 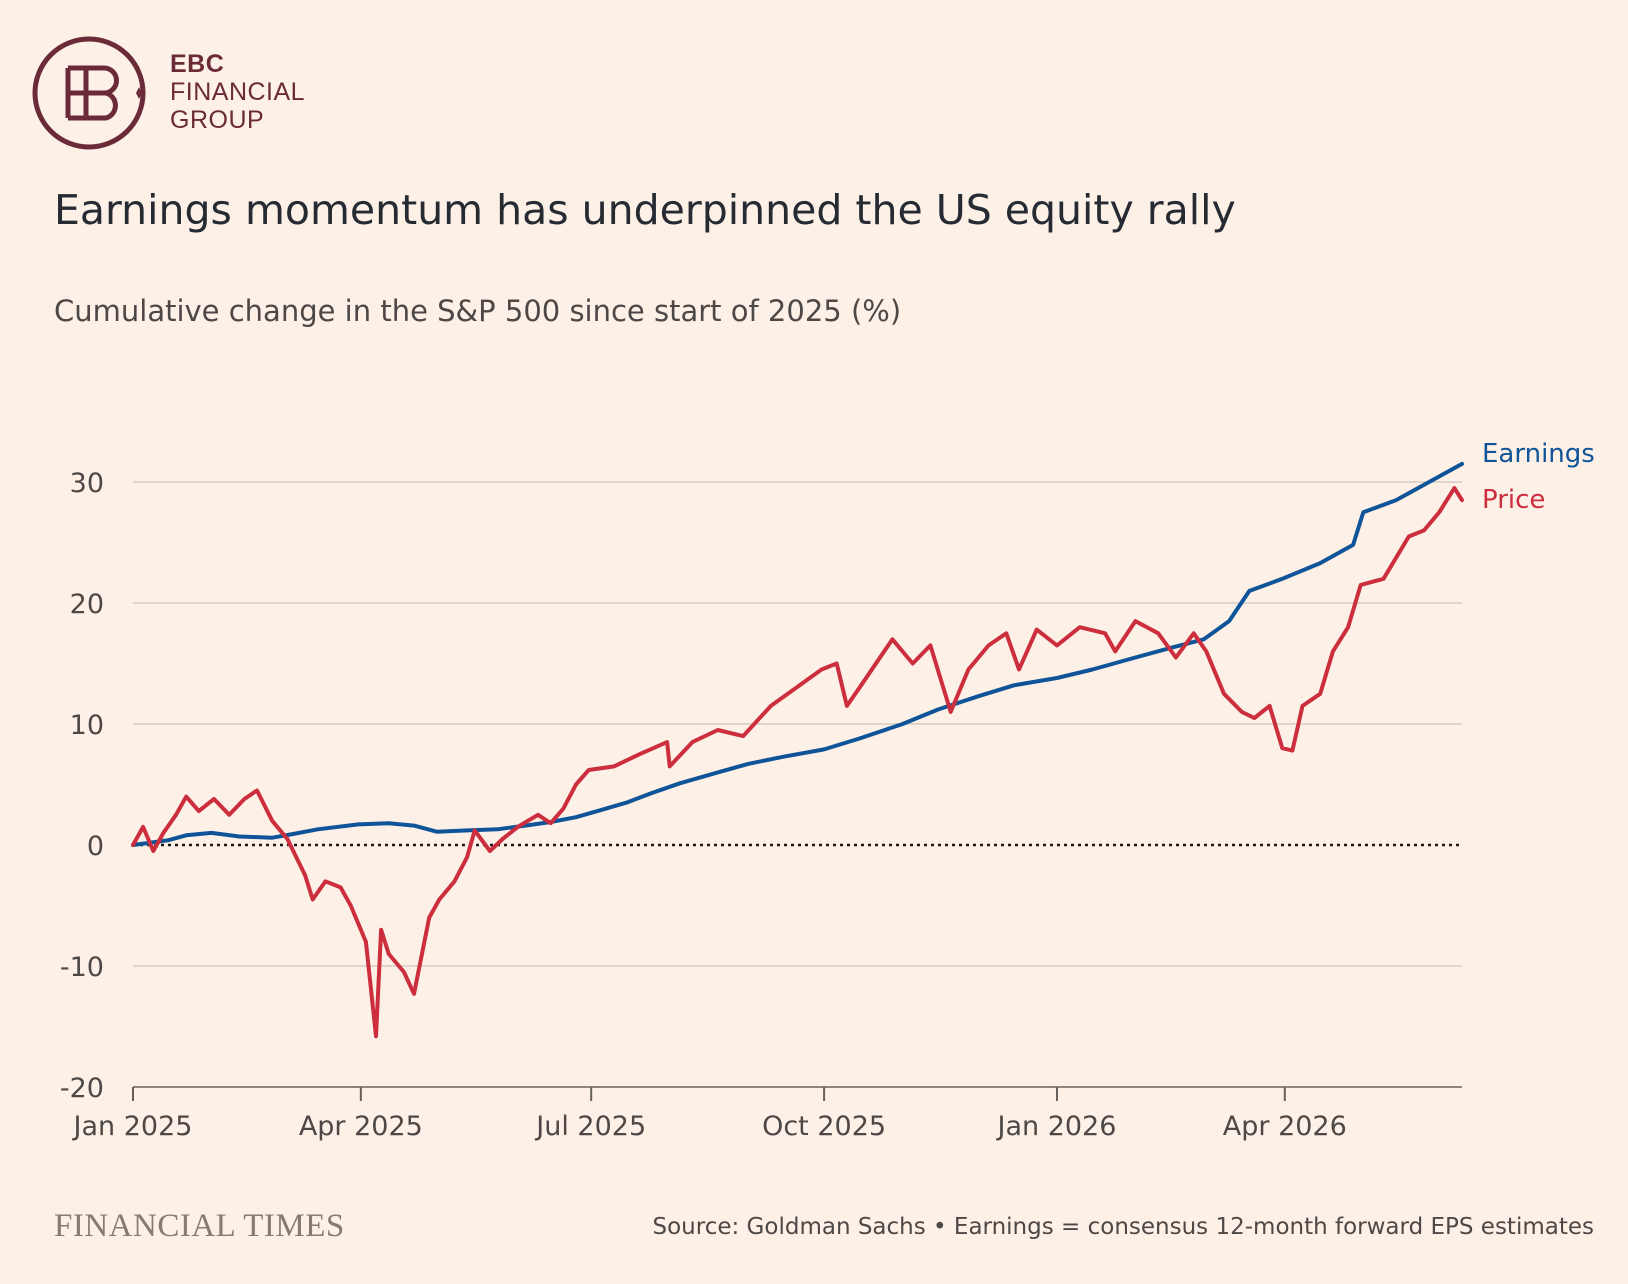 I want to click on x-tick-label: Jan 2026, so click(x=1056, y=1126).